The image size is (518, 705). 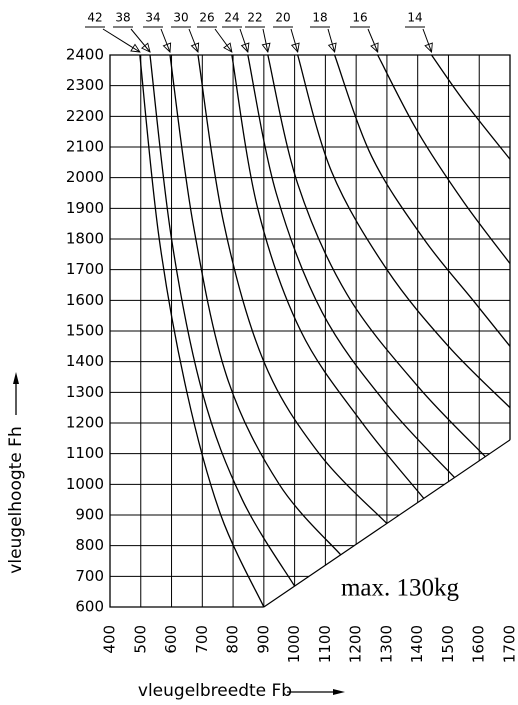 What do you see at coordinates (85, 116) in the screenshot?
I see `y-tick-label: 2200` at bounding box center [85, 116].